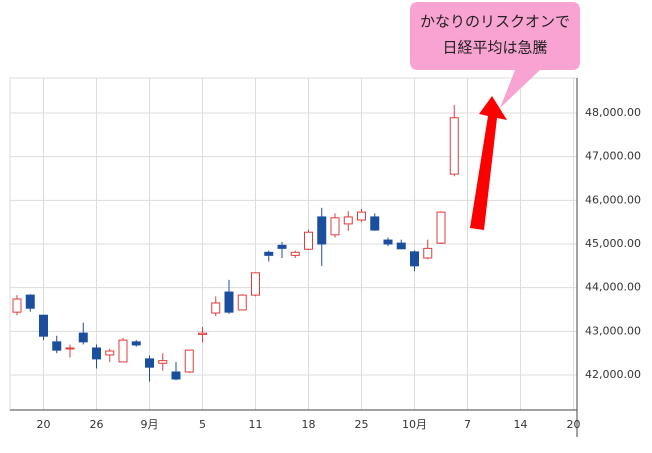 The height and width of the screenshot is (453, 652). Describe the element at coordinates (613, 156) in the screenshot. I see `y-tick-label: 47,000.00` at that location.